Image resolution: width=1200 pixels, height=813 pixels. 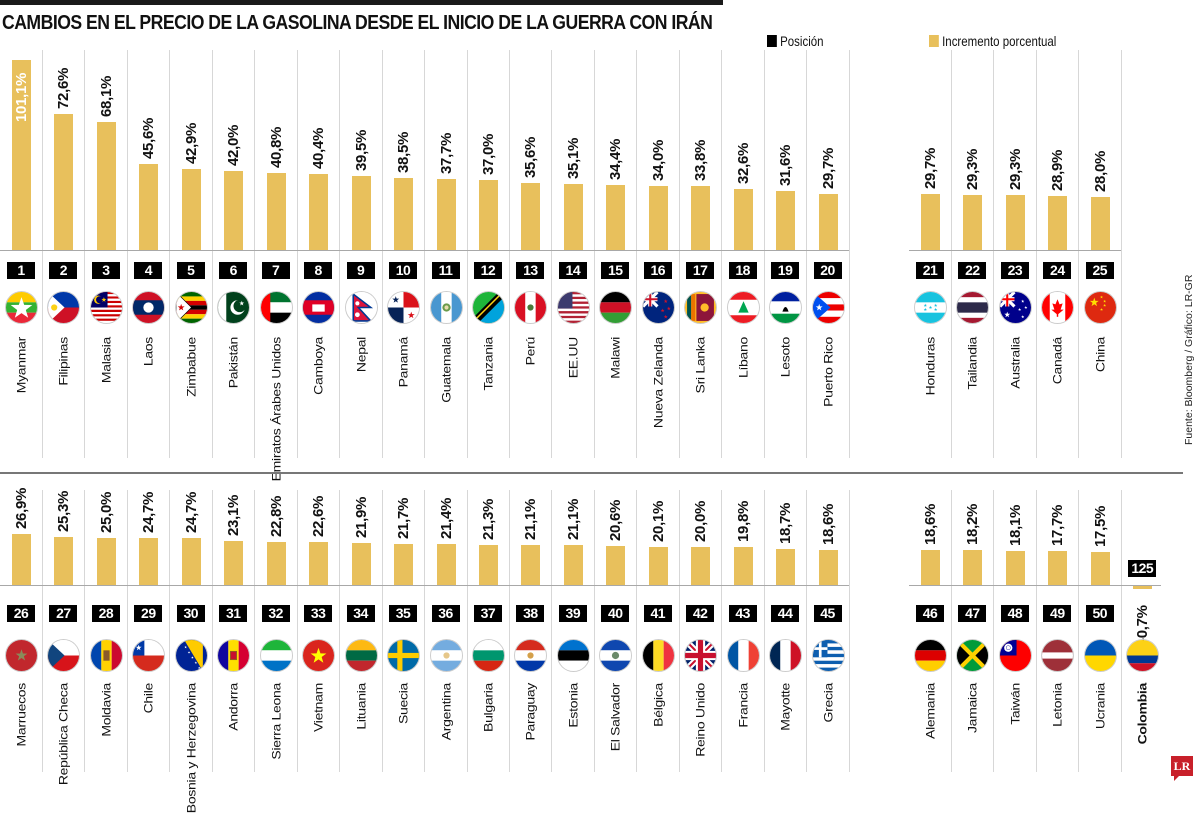 What do you see at coordinates (445, 712) in the screenshot?
I see `country-name: Argentina` at bounding box center [445, 712].